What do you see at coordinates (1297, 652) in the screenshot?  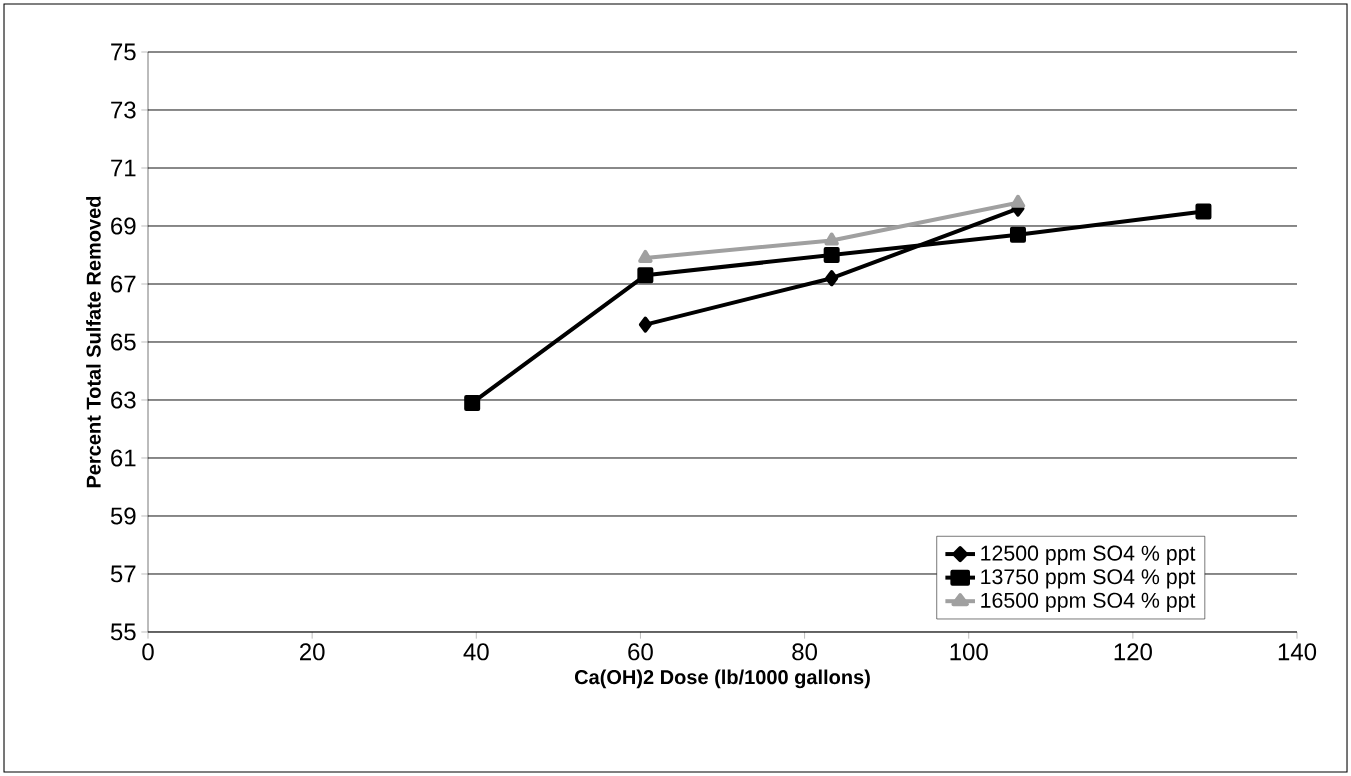 I see `x-tick-label: 140` at bounding box center [1297, 652].